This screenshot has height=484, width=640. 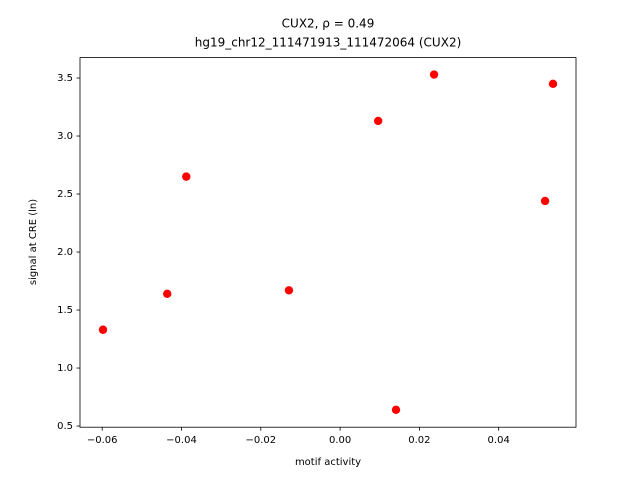 What do you see at coordinates (65, 310) in the screenshot?
I see `y-tick-label: 1.5` at bounding box center [65, 310].